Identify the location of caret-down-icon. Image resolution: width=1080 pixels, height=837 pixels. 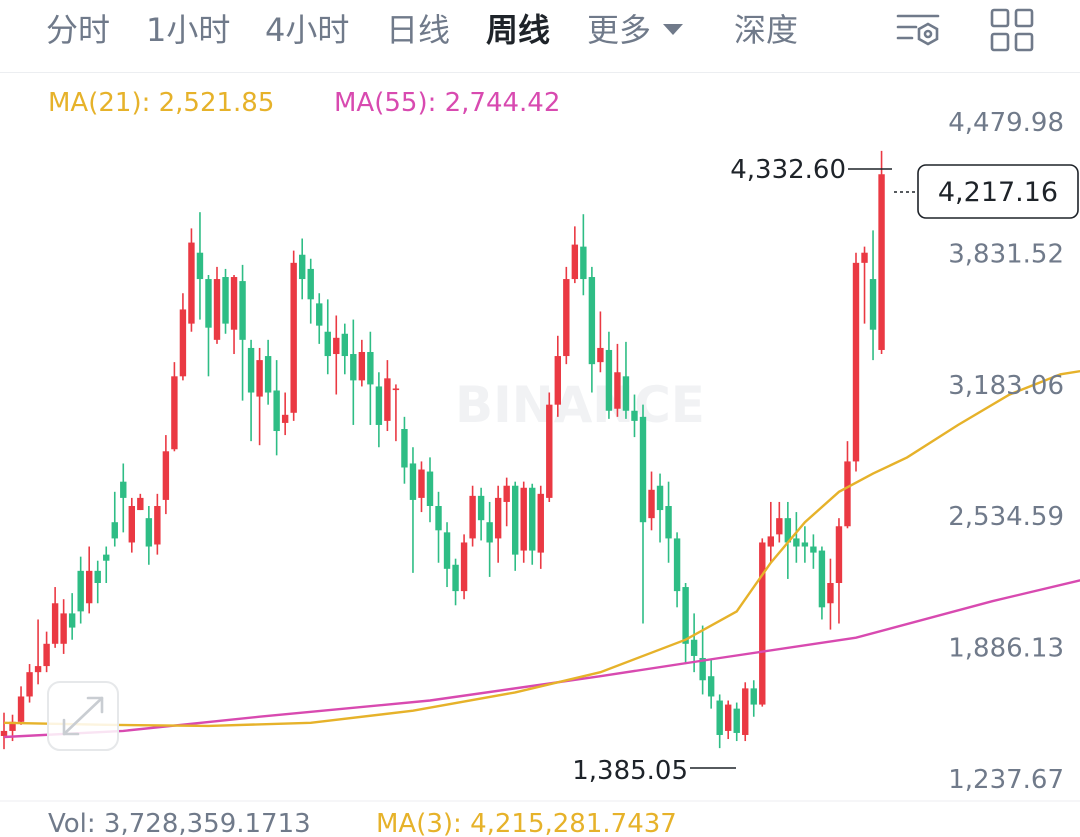
(673, 29).